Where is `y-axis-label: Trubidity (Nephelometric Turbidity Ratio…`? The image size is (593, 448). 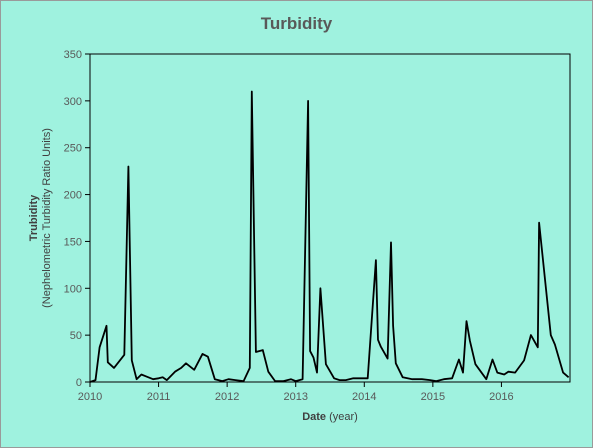
y-axis-label: Trubidity (Nephelometric Turbidity Ratio… is located at coordinates (40, 218).